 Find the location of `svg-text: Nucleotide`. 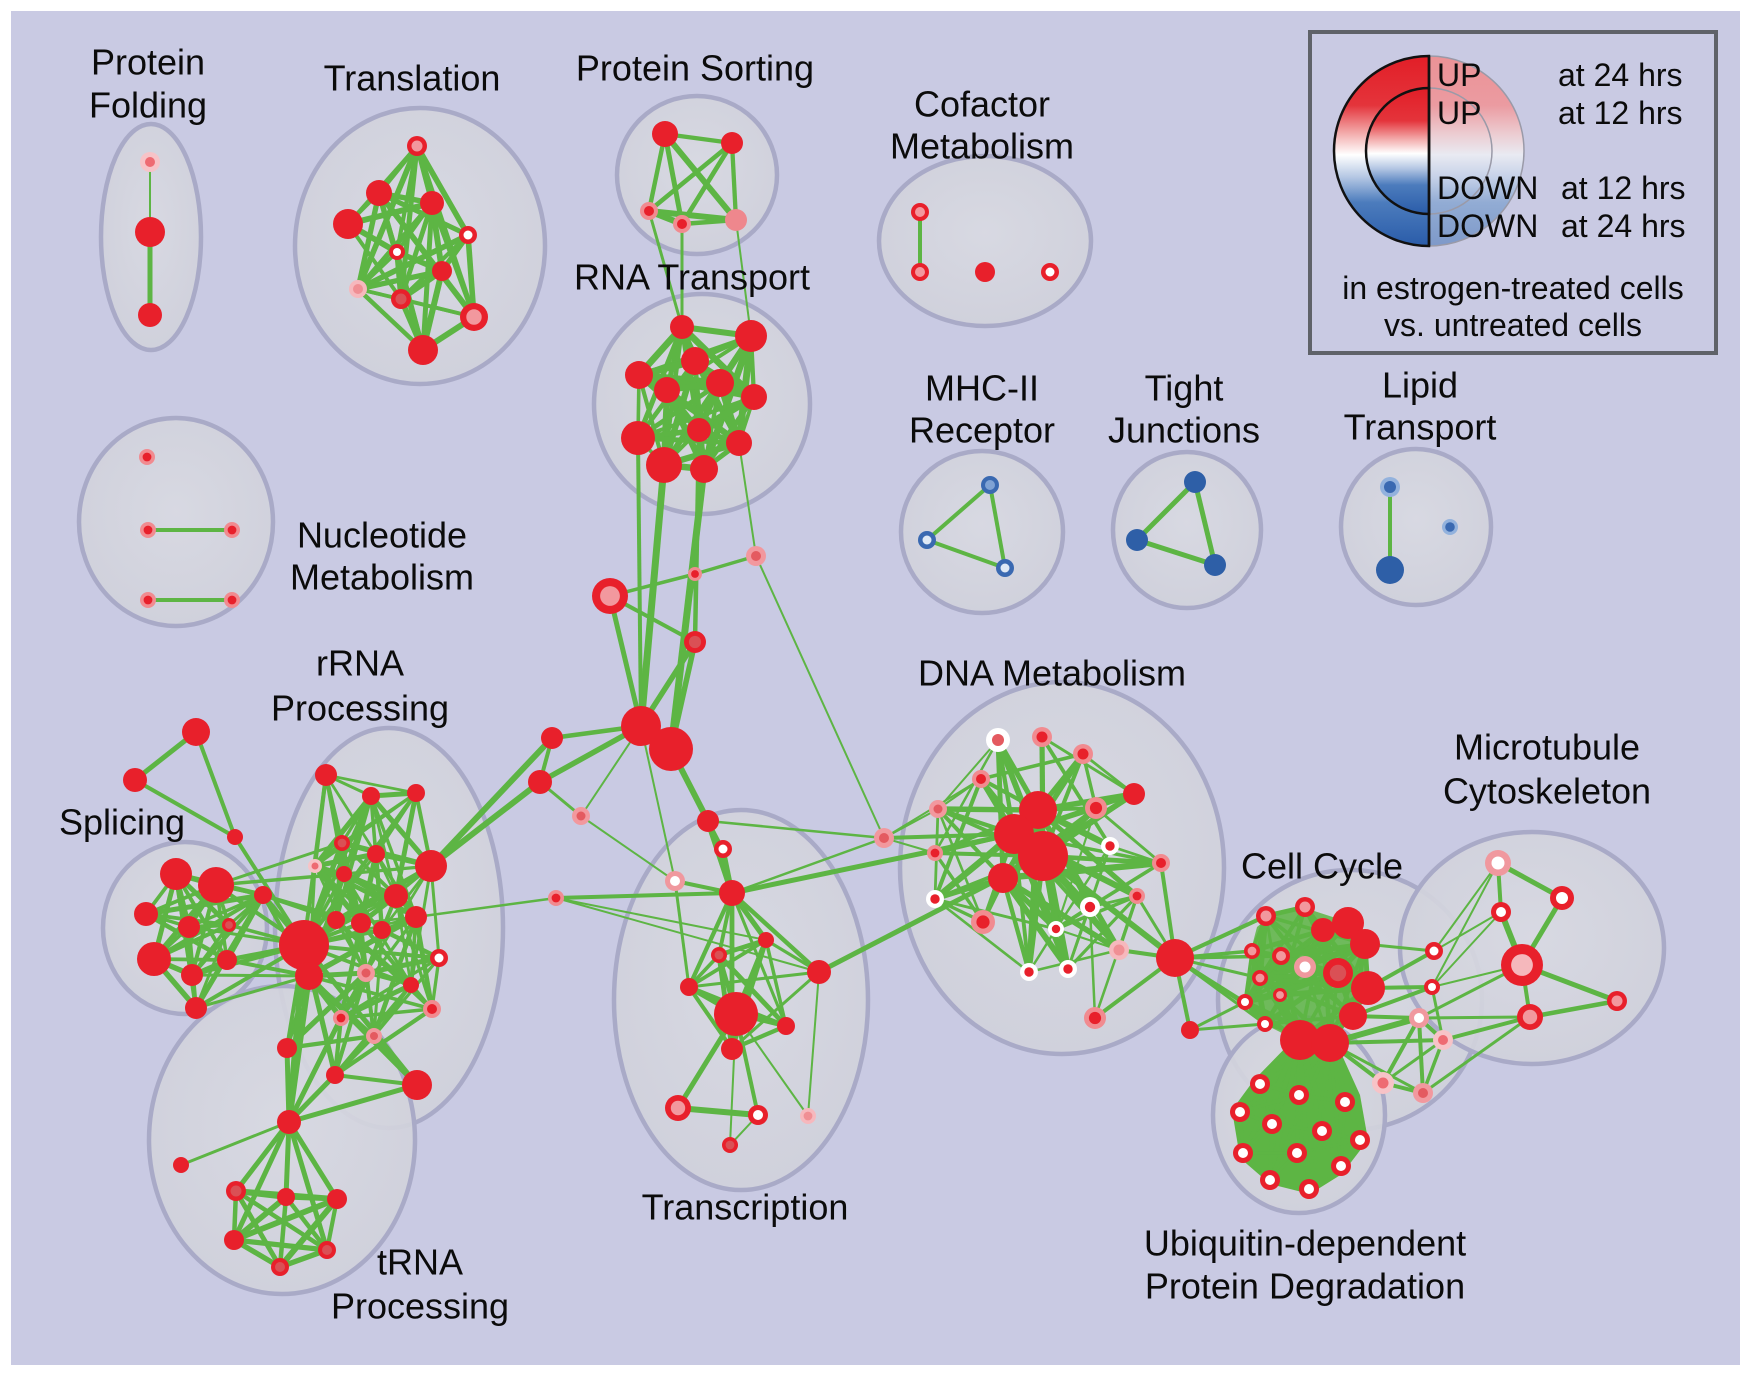

svg-text: Nucleotide is located at coordinates (382, 535).